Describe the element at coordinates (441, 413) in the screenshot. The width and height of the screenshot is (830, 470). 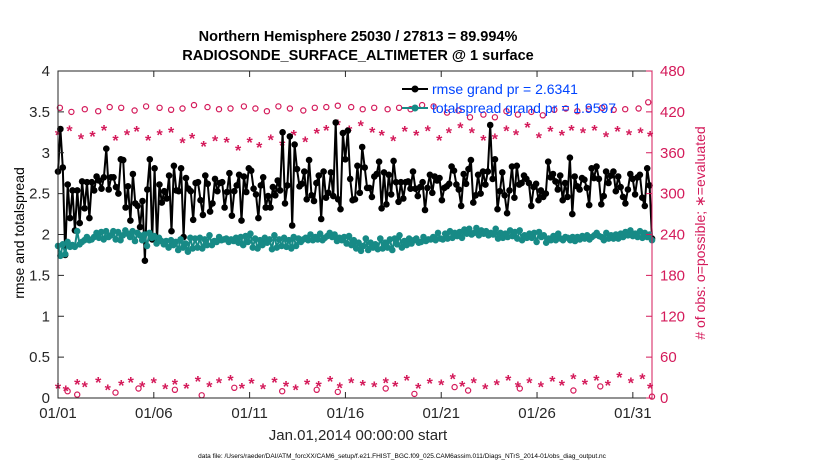
I see `x-tick-label: 01/21` at that location.